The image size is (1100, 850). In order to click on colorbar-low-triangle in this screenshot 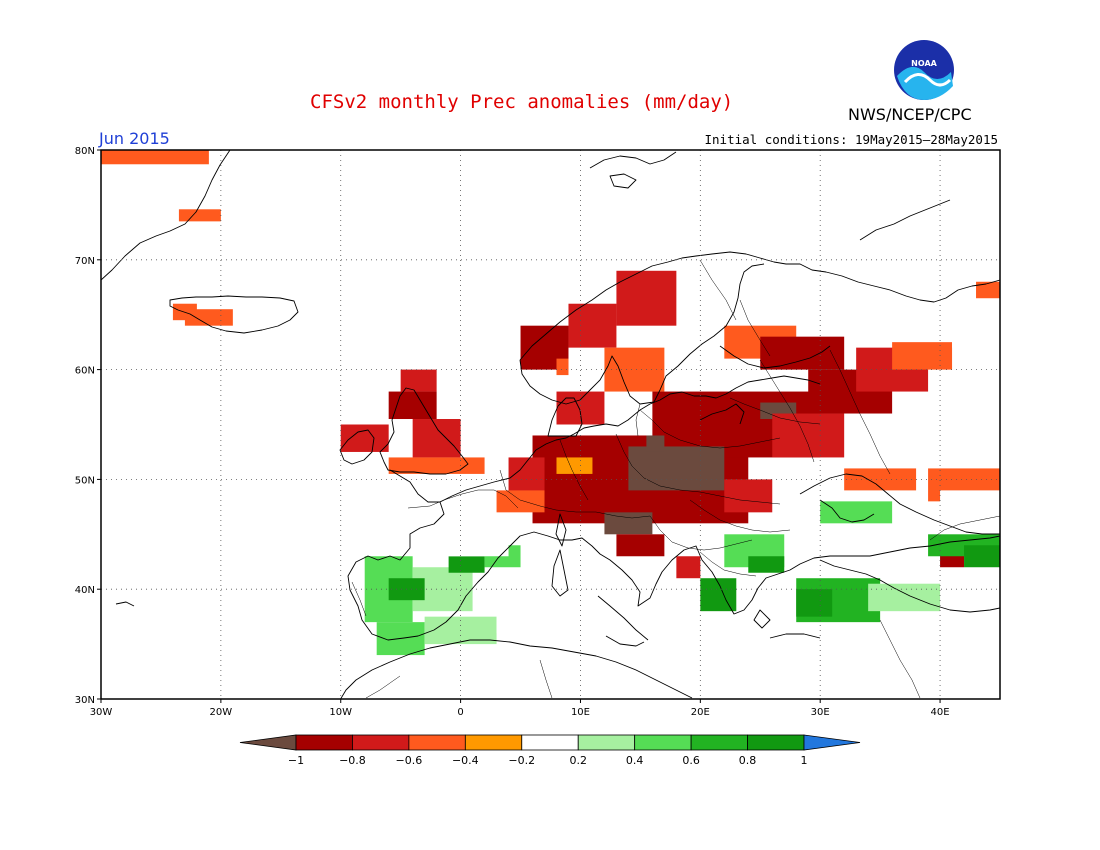, I will do `click(268, 742)`.